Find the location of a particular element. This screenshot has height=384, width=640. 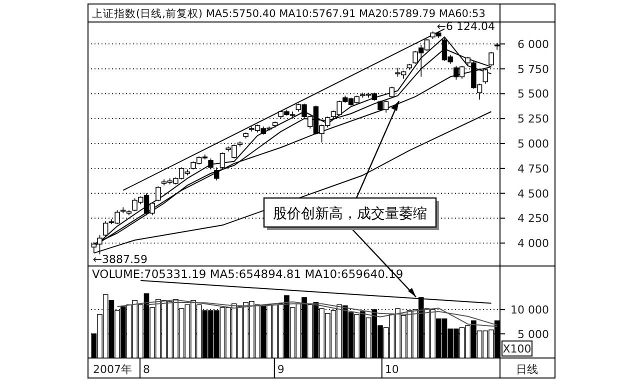

y-tick-label: 5 250 is located at coordinates (533, 119).